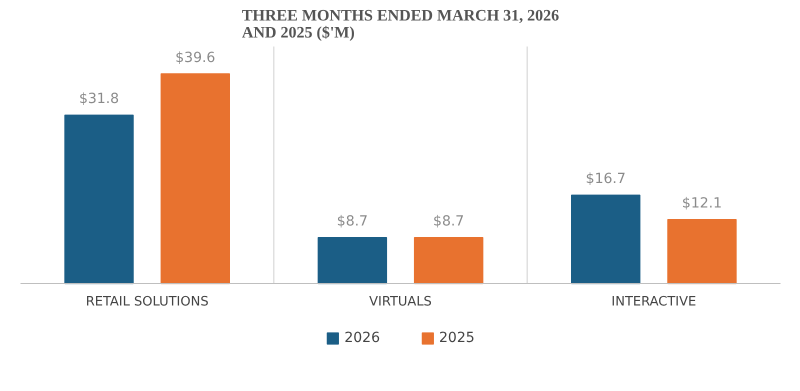 Image resolution: width=800 pixels, height=391 pixels. I want to click on x-tick-label: RETAIL SOLUTIONS, so click(147, 302).